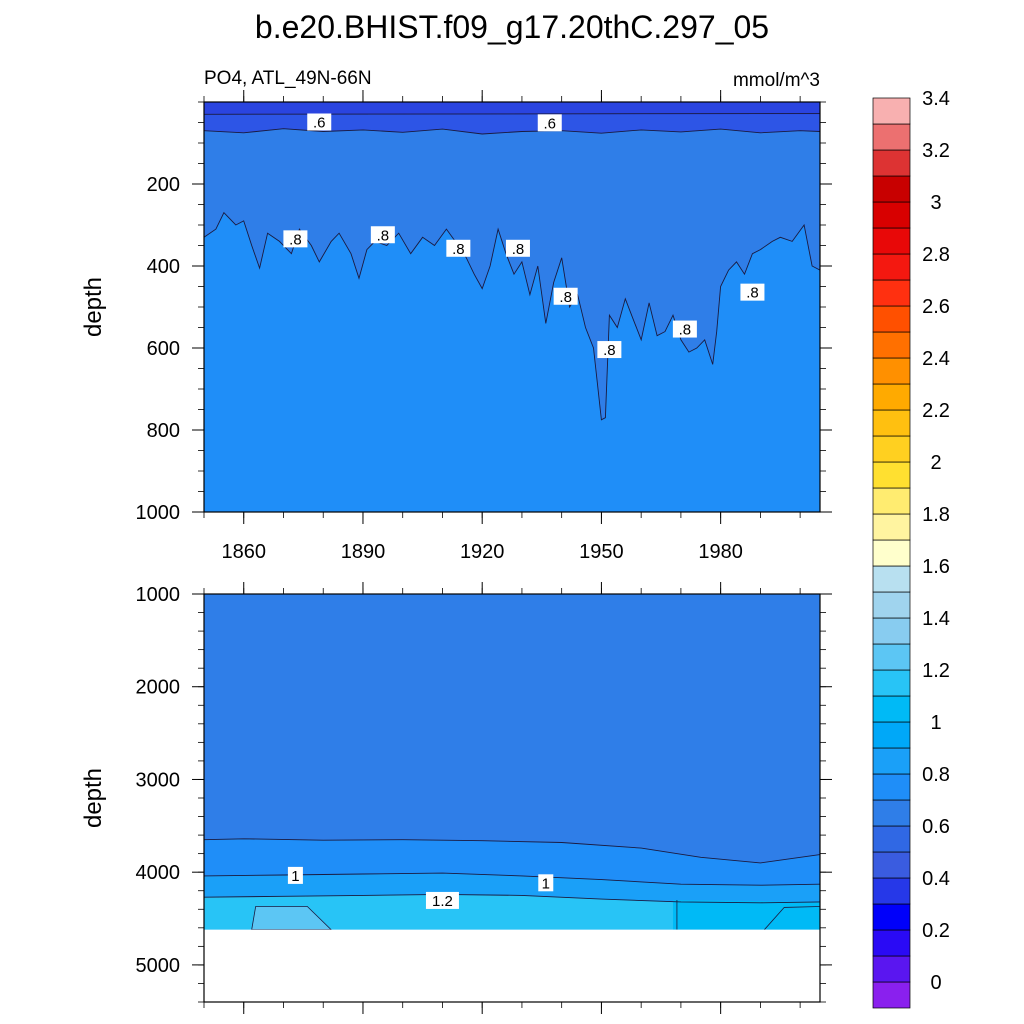  Describe the element at coordinates (93, 798) in the screenshot. I see `bottom-ylabel: depth` at that location.